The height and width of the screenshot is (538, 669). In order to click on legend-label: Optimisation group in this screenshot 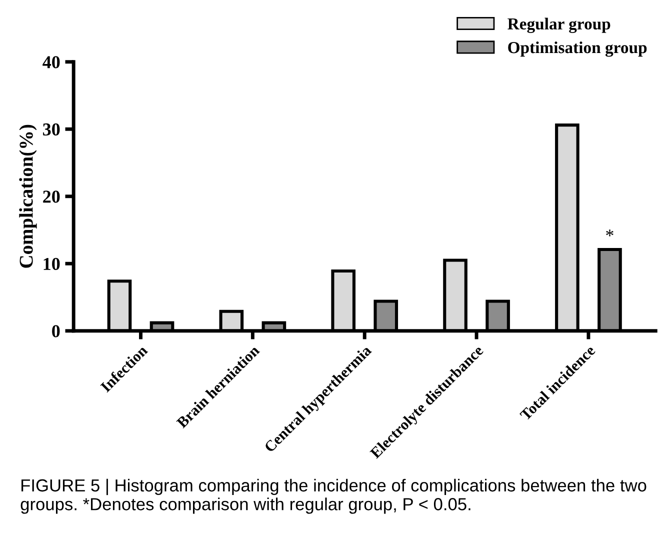, I will do `click(577, 49)`.